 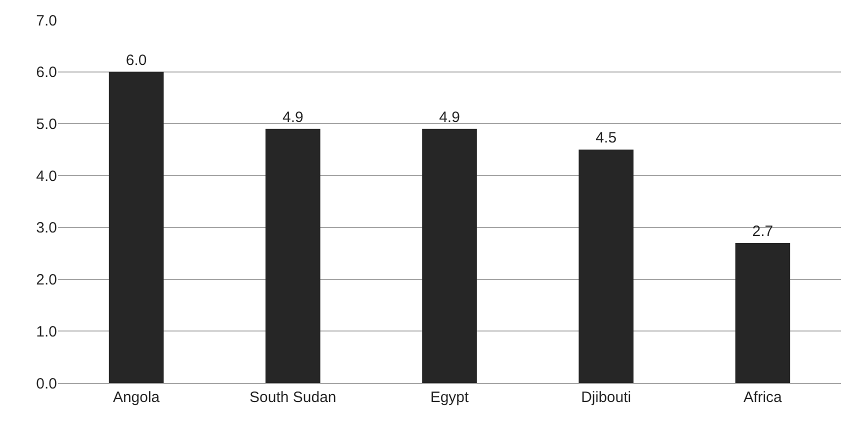 I want to click on y-tick-label: 7.0, so click(x=46, y=21).